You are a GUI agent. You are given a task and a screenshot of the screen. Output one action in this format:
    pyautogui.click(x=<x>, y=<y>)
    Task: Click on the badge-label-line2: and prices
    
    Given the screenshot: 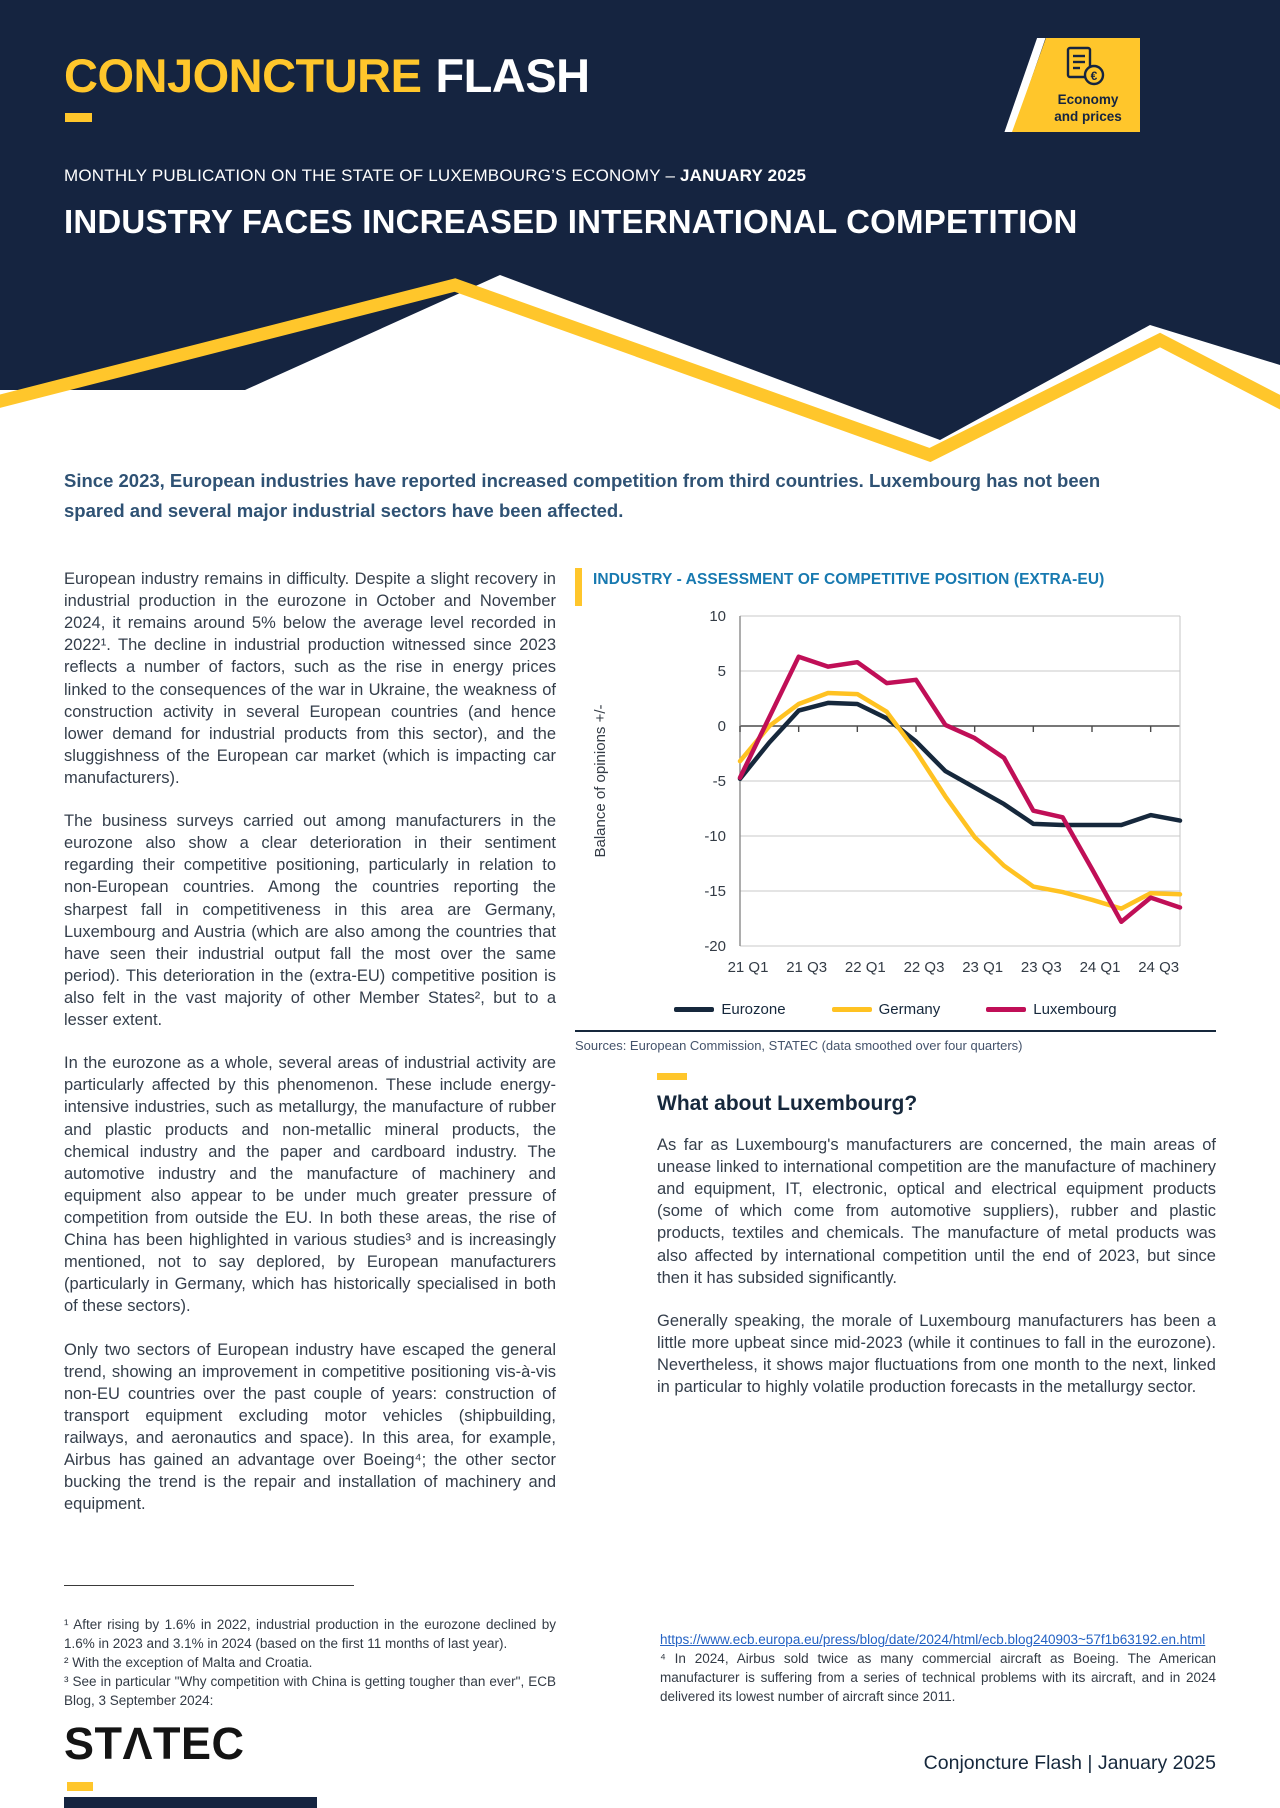 What is the action you would take?
    pyautogui.click(x=1088, y=116)
    